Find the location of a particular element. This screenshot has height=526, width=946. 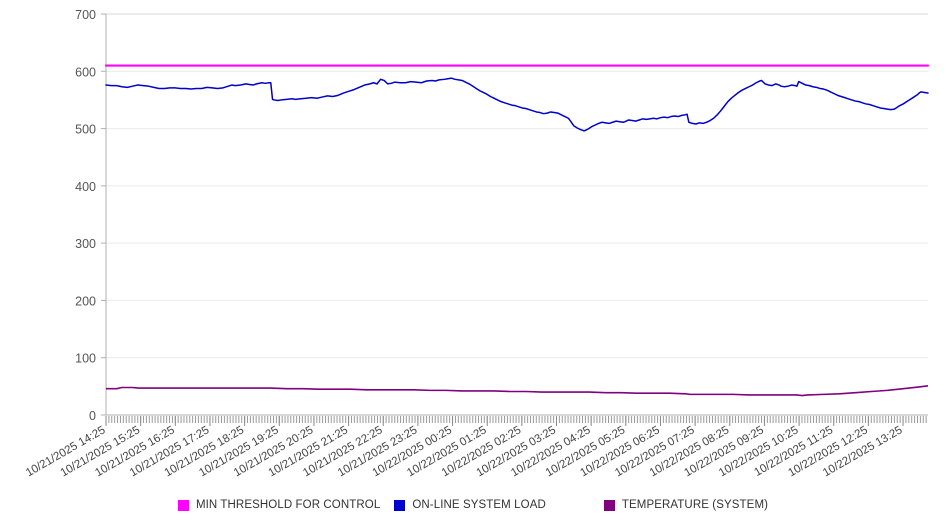

y-tick-label: 600 is located at coordinates (85, 72).